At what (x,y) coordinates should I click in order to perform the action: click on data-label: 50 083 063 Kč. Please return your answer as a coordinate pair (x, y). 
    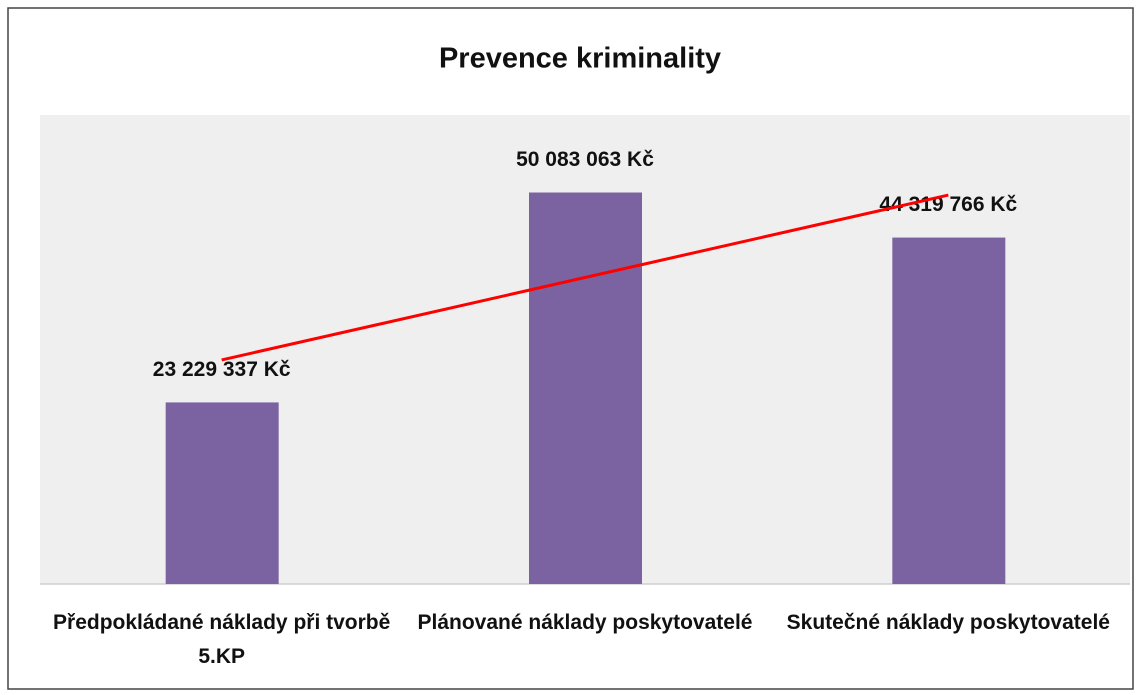
    Looking at the image, I should click on (585, 159).